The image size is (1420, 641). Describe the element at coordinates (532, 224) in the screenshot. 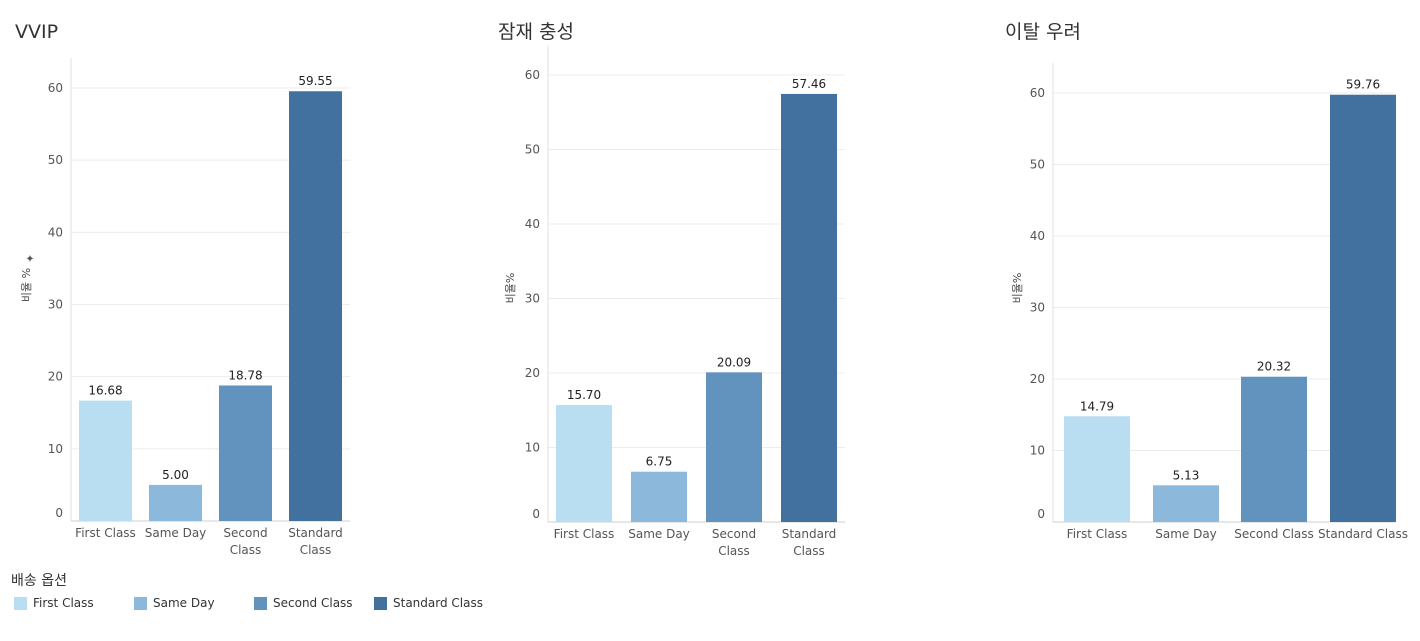

I see `chart-2-y-tick-label: 40` at that location.